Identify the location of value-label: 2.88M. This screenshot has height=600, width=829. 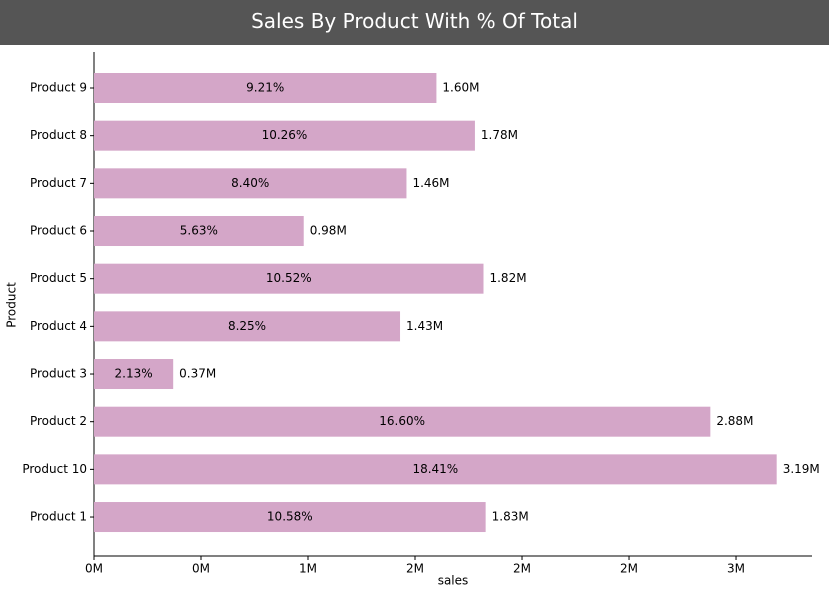
(734, 421).